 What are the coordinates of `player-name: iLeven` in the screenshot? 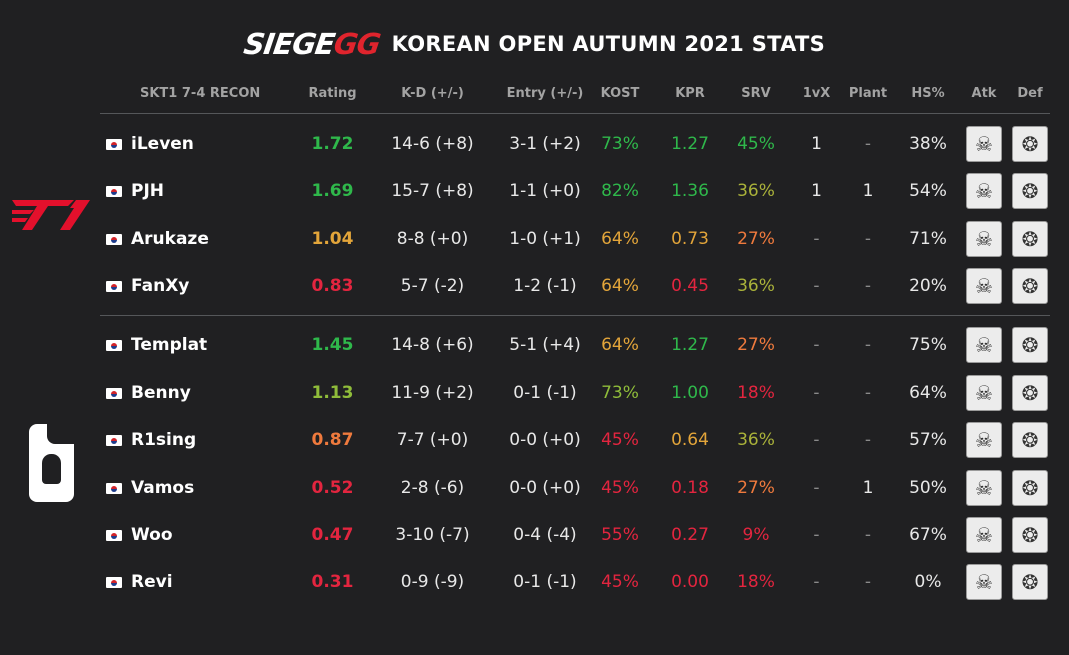 It's located at (162, 144).